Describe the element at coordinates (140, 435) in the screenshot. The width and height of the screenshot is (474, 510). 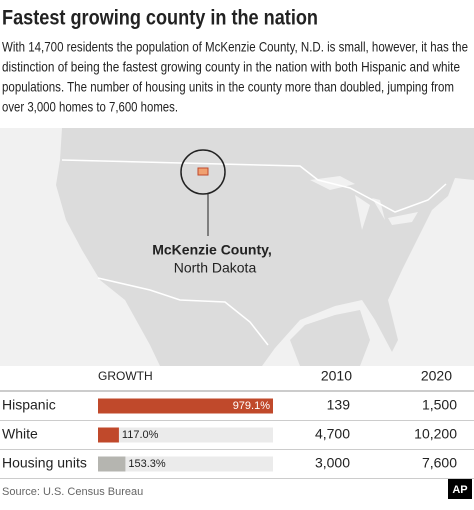
I see `growth-label: 117.0%` at that location.